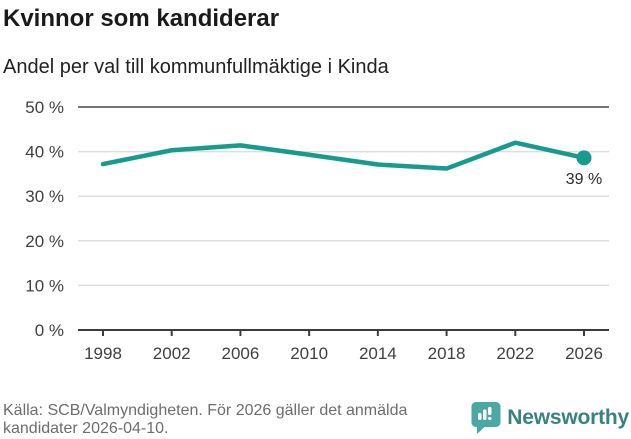 The height and width of the screenshot is (439, 631). Describe the element at coordinates (49, 330) in the screenshot. I see `y-tick-label: 0 %` at that location.